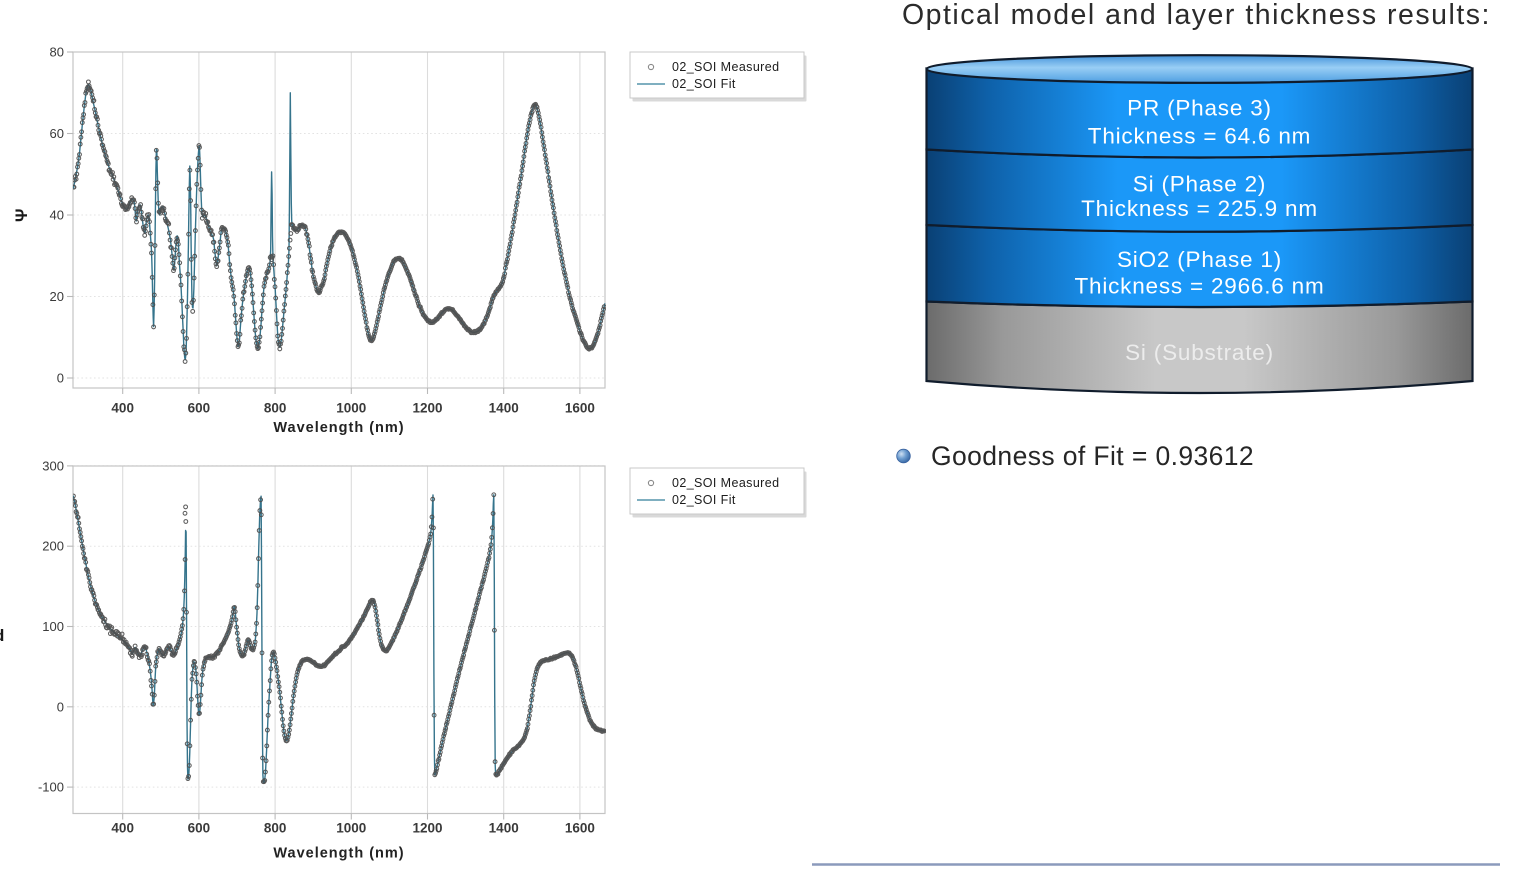  Describe the element at coordinates (57, 133) in the screenshot. I see `svg-text: 60` at that location.